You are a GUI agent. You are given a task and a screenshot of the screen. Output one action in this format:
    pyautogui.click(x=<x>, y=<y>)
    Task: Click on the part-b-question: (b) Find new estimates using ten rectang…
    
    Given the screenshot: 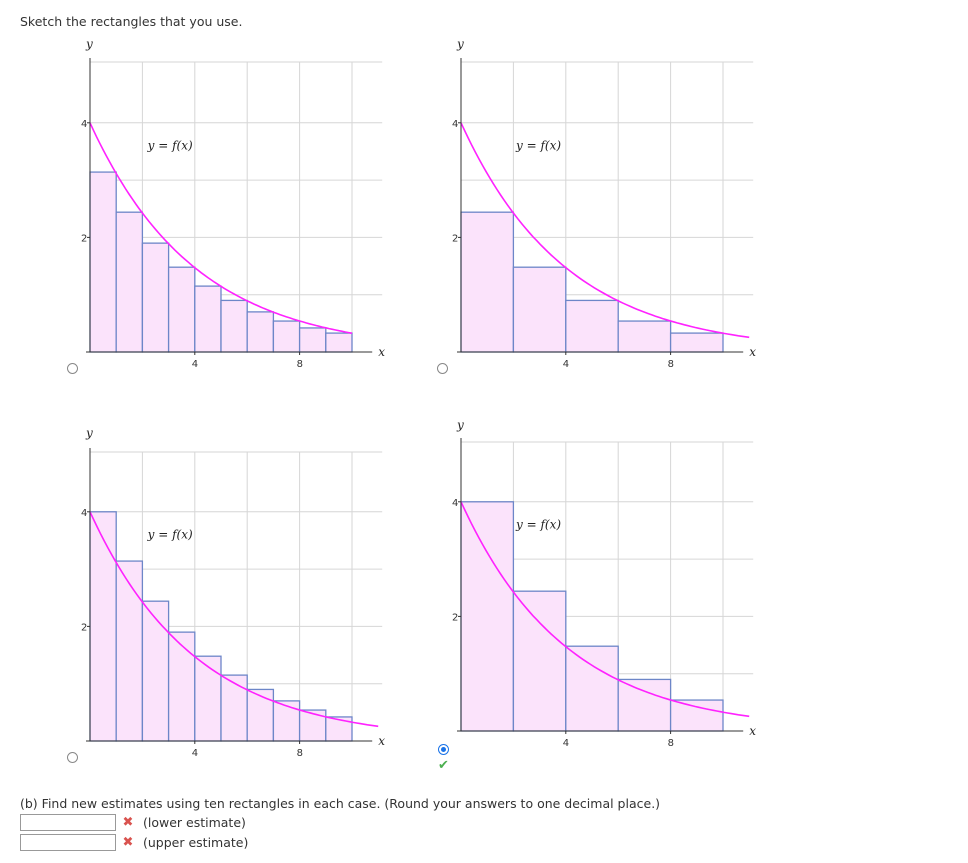 What is the action you would take?
    pyautogui.click(x=340, y=803)
    